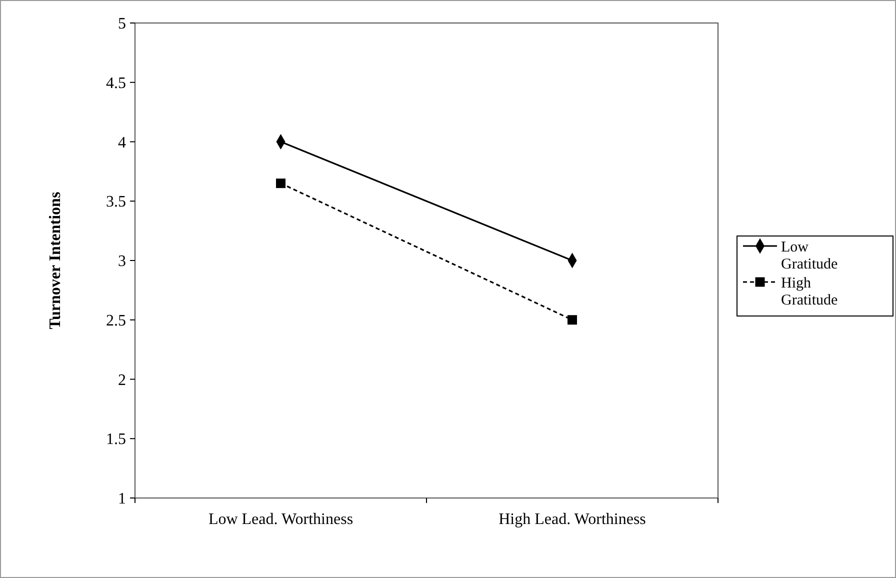 The width and height of the screenshot is (896, 578). Describe the element at coordinates (122, 499) in the screenshot. I see `y-tick-label: 1` at that location.